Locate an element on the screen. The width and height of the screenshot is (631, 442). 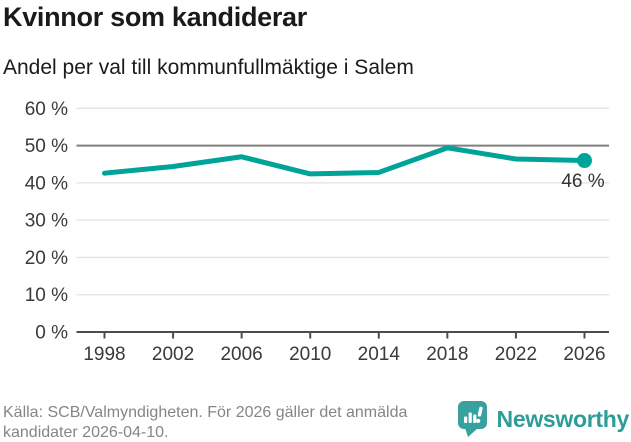
end-value-label: 46 % is located at coordinates (582, 181).